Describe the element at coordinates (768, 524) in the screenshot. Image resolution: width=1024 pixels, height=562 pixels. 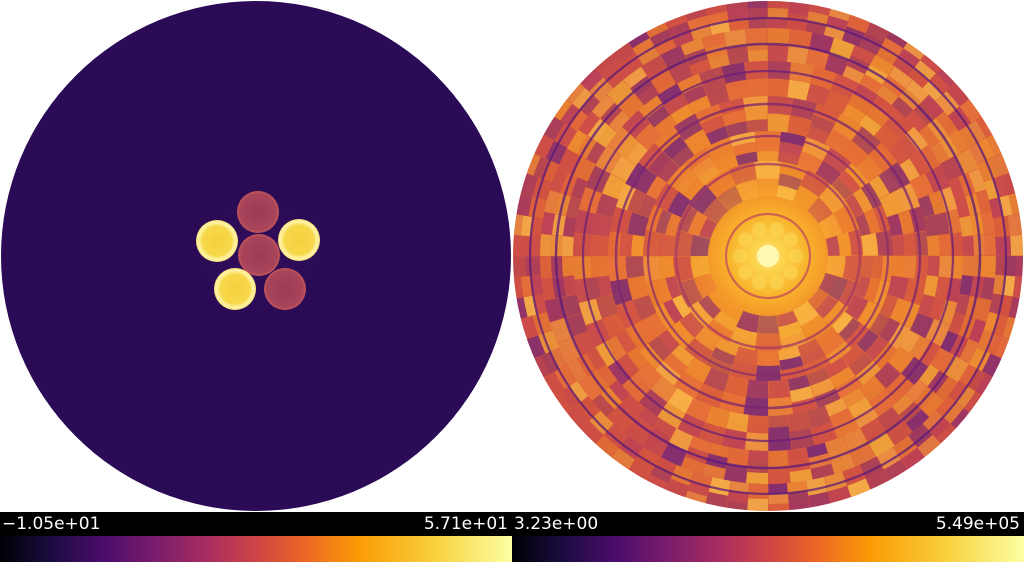
I see `right-colorbar-labels: 3.23e+00 5.49e+05` at that location.